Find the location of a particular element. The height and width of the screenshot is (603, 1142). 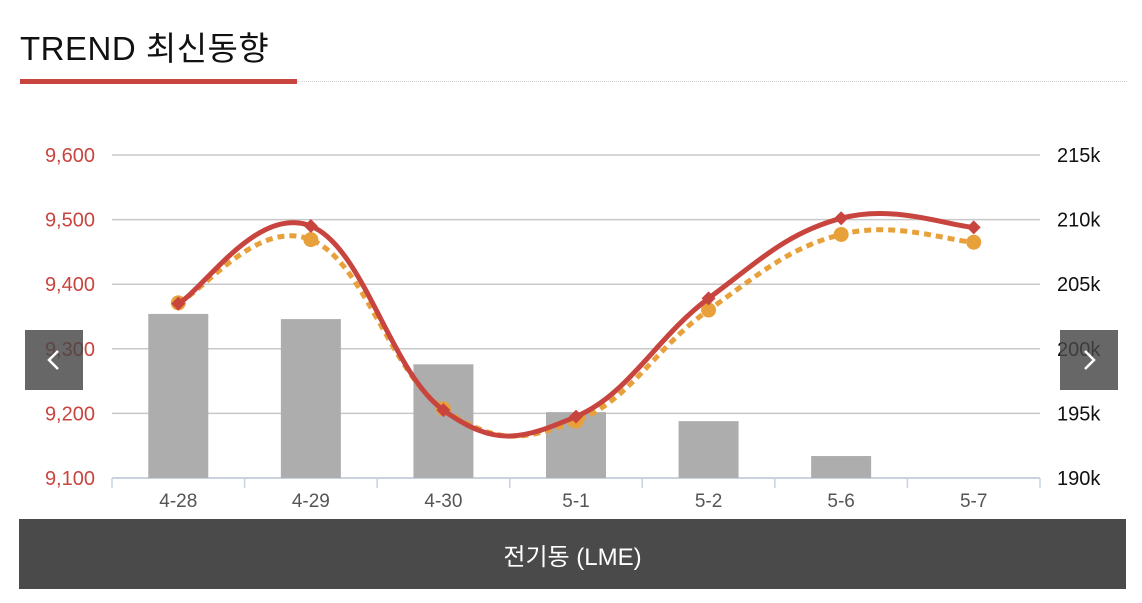

title-divider is located at coordinates (712, 81).